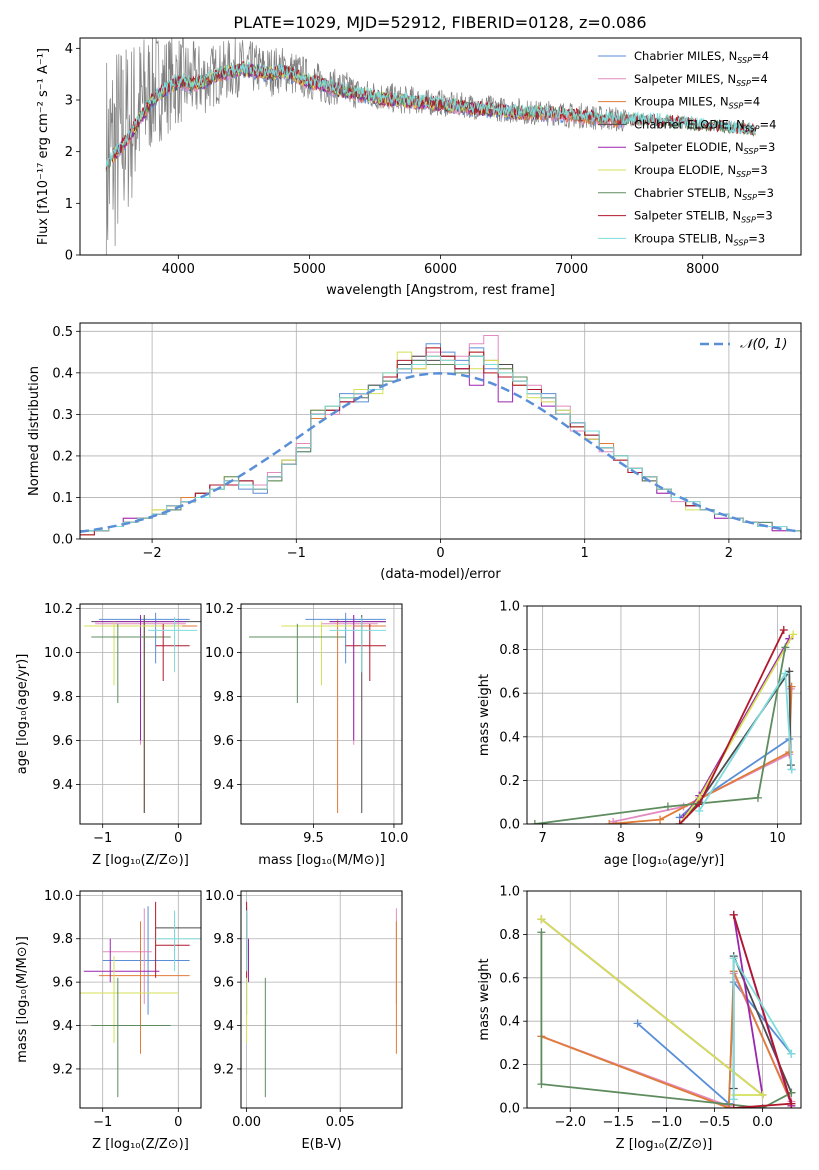 The image size is (819, 1170). Describe the element at coordinates (62, 332) in the screenshot. I see `y-tick-label: 0.5` at that location.